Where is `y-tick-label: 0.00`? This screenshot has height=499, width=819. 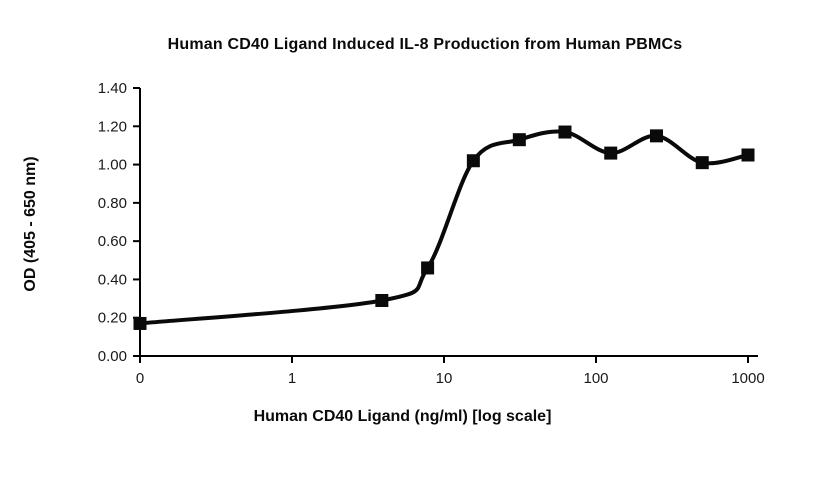
y-tick-label: 0.00 is located at coordinates (112, 356).